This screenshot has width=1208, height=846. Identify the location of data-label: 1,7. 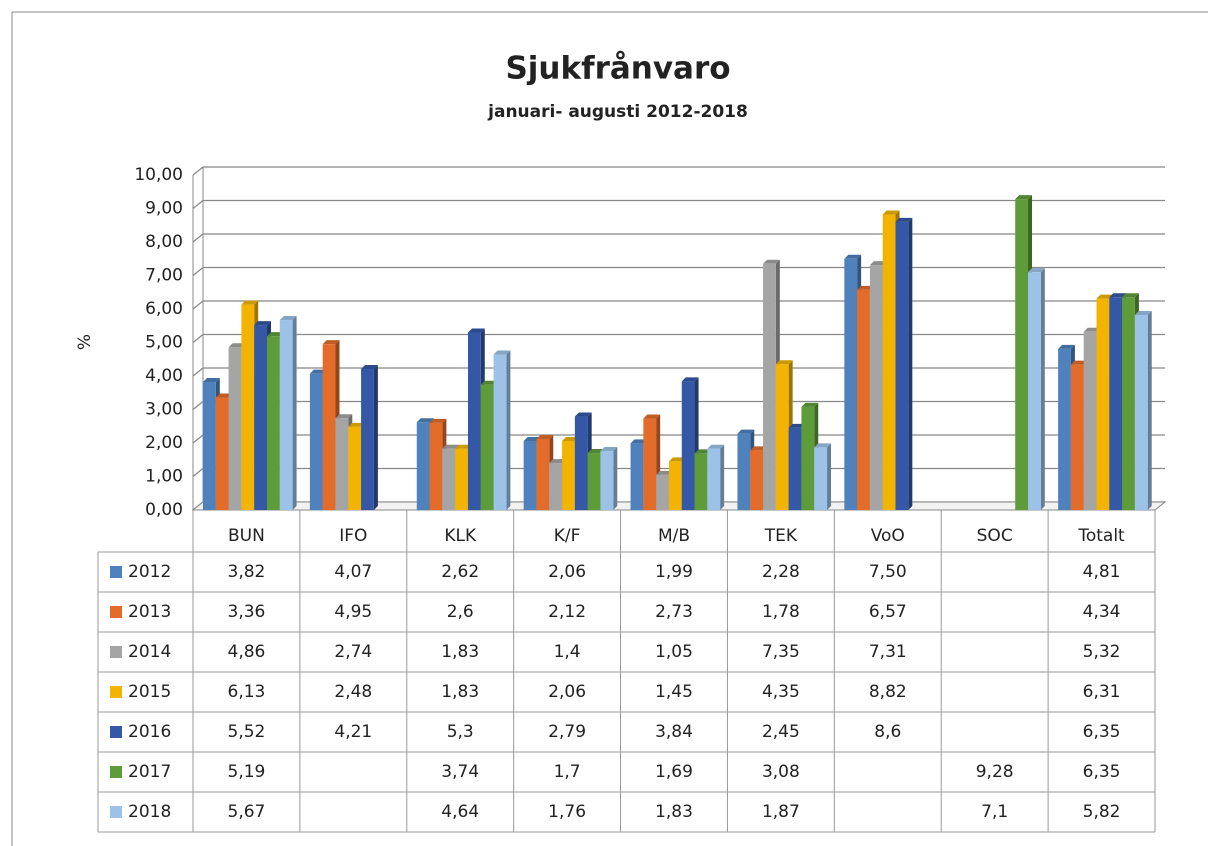
(567, 772).